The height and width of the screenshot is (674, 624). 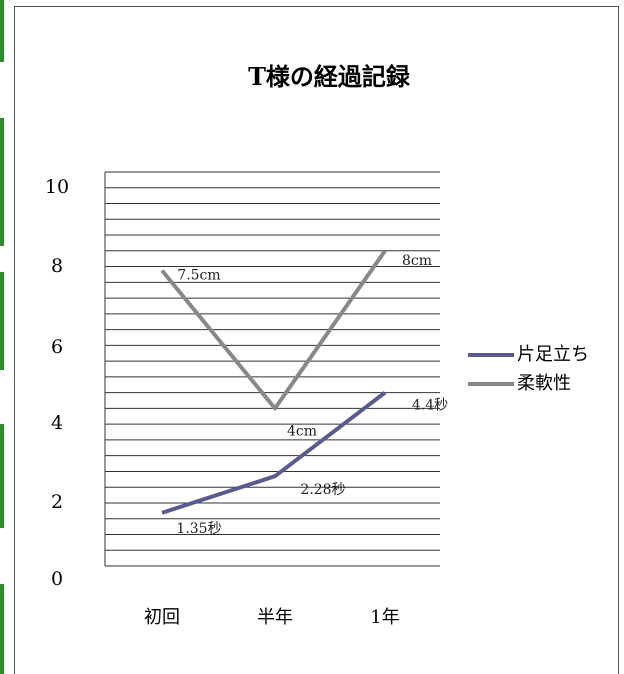 I want to click on series-lines, so click(x=273, y=382).